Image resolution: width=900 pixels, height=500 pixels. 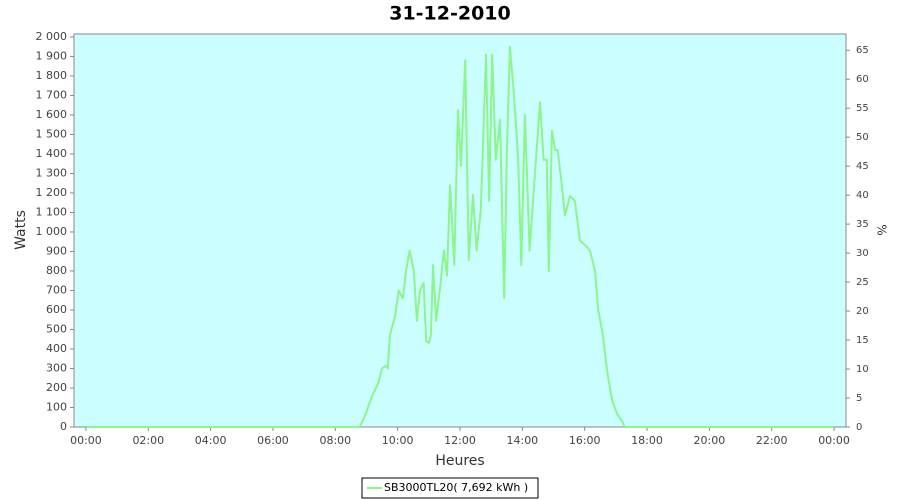 I want to click on y-tick-label: 1 600, so click(x=52, y=114).